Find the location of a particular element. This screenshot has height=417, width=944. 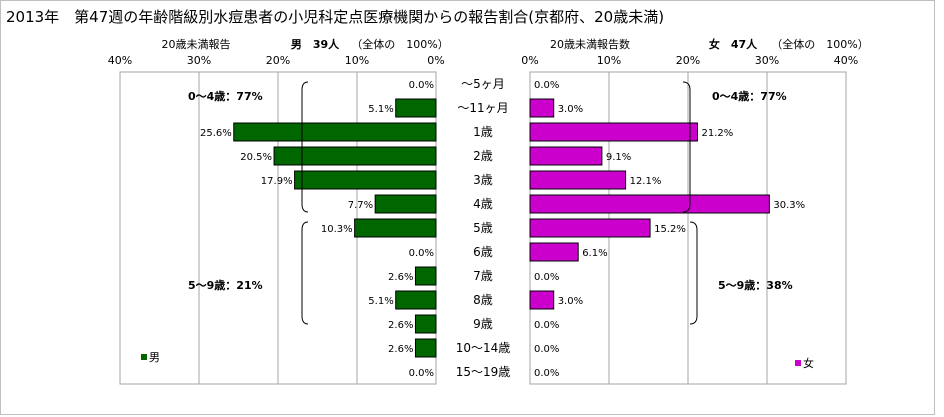

legend-male-swatch is located at coordinates (144, 357).